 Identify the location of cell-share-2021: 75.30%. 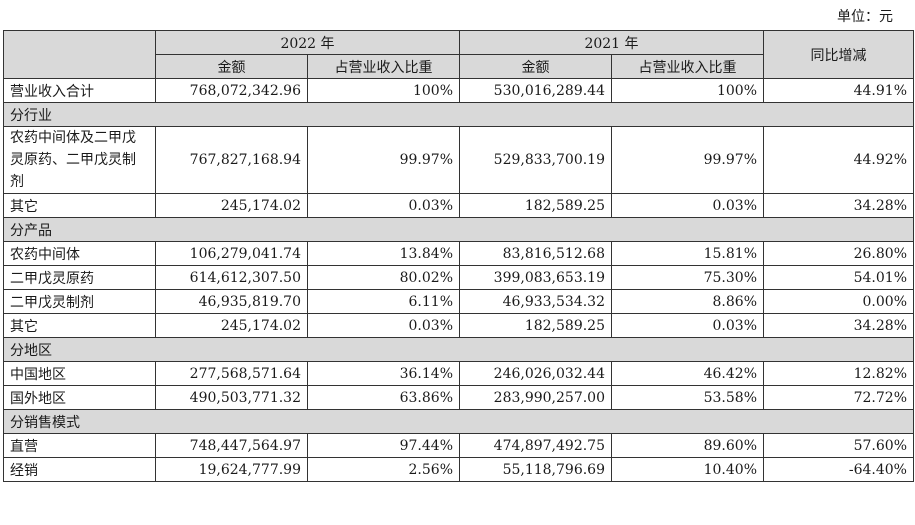
(687, 277).